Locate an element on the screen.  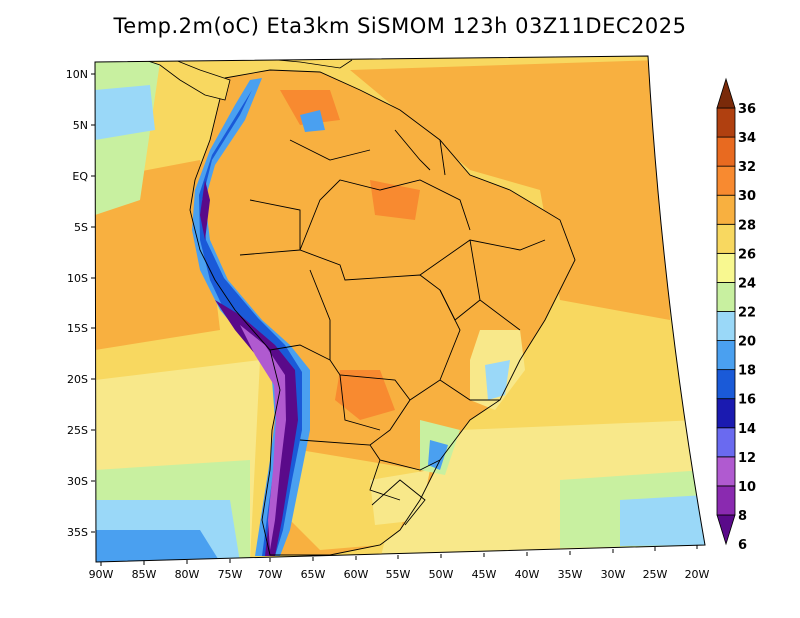
lon-label-70w: 70W is located at coordinates (270, 569).